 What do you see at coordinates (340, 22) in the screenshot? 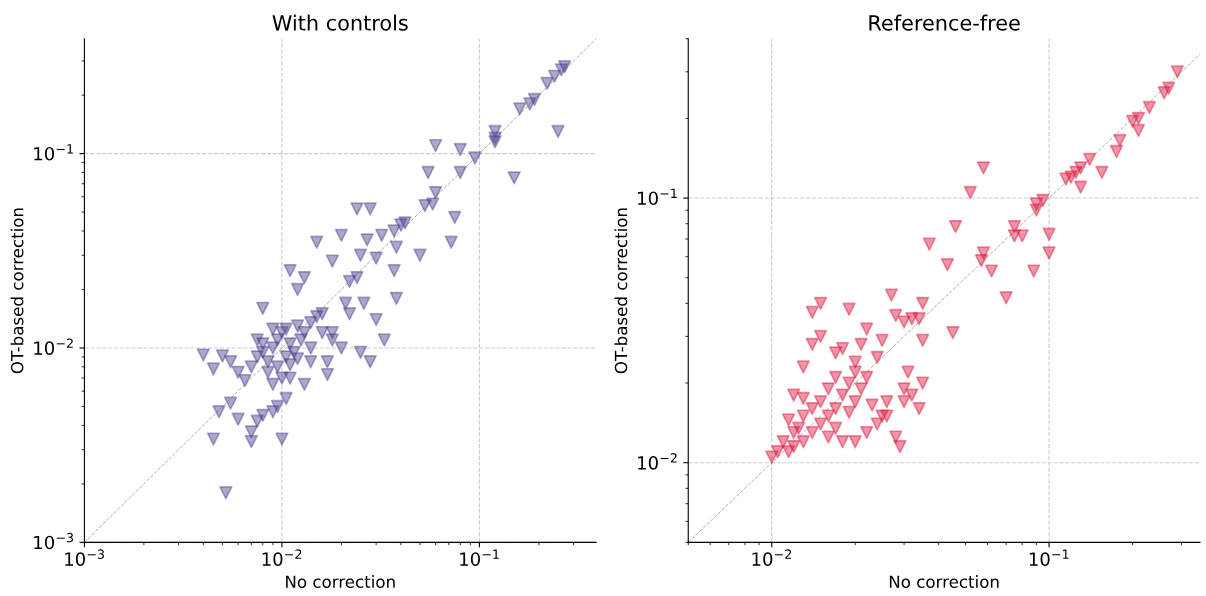
I see `chart-title: With controls` at bounding box center [340, 22].